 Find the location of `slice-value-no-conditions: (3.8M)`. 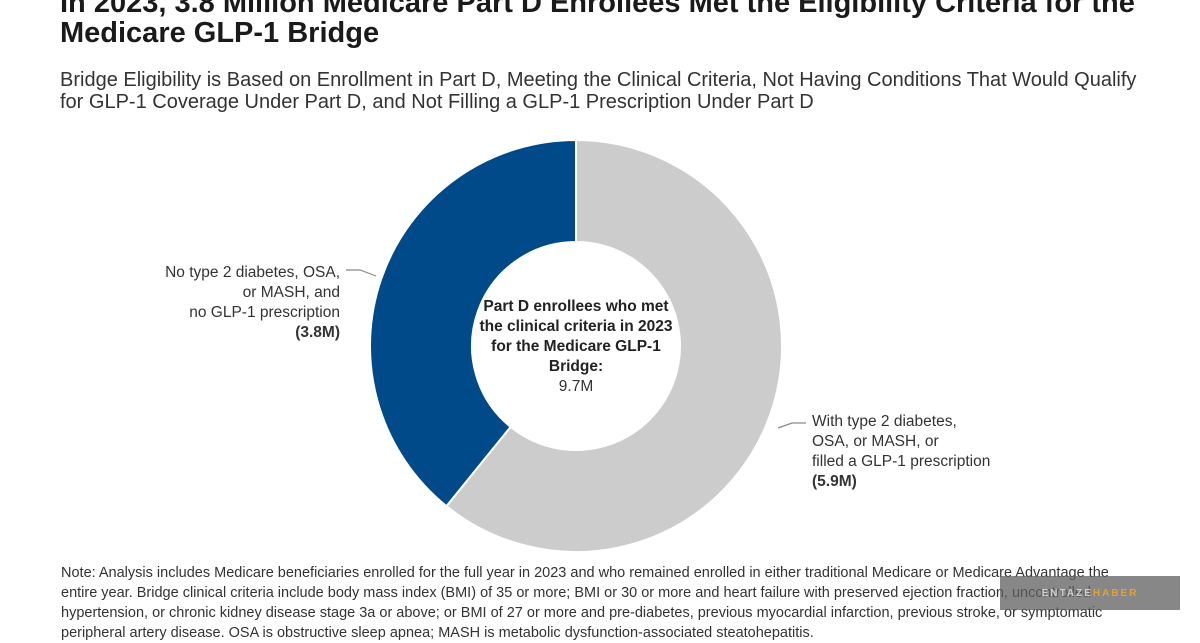

slice-value-no-conditions: (3.8M) is located at coordinates (317, 332).